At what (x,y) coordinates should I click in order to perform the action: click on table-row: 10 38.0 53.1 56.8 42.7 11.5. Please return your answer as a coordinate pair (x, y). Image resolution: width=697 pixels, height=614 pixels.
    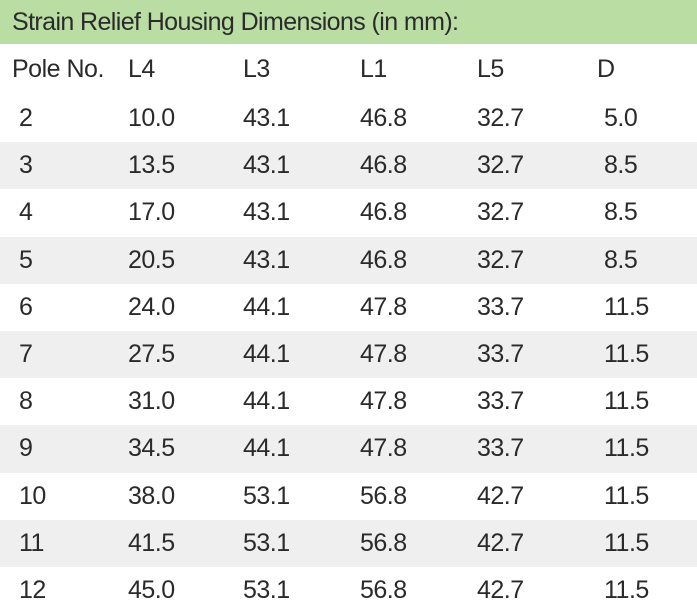
    Looking at the image, I should click on (348, 496).